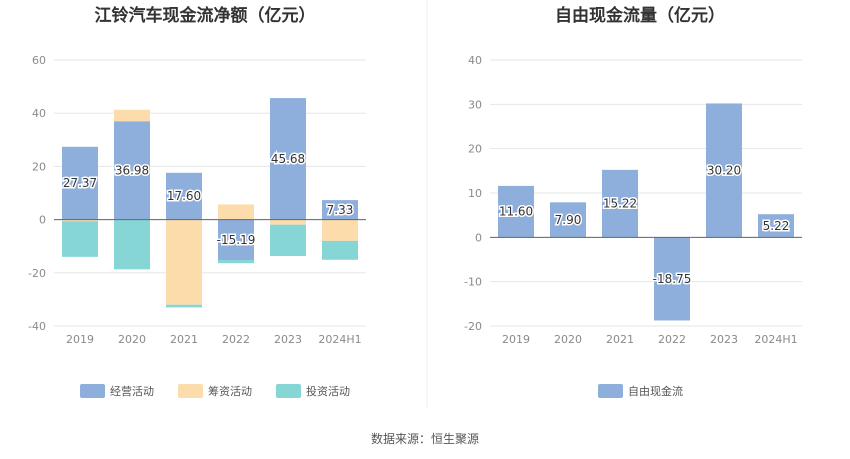 This screenshot has width=850, height=459. What do you see at coordinates (473, 282) in the screenshot?
I see `y-tick-label: -10` at bounding box center [473, 282].